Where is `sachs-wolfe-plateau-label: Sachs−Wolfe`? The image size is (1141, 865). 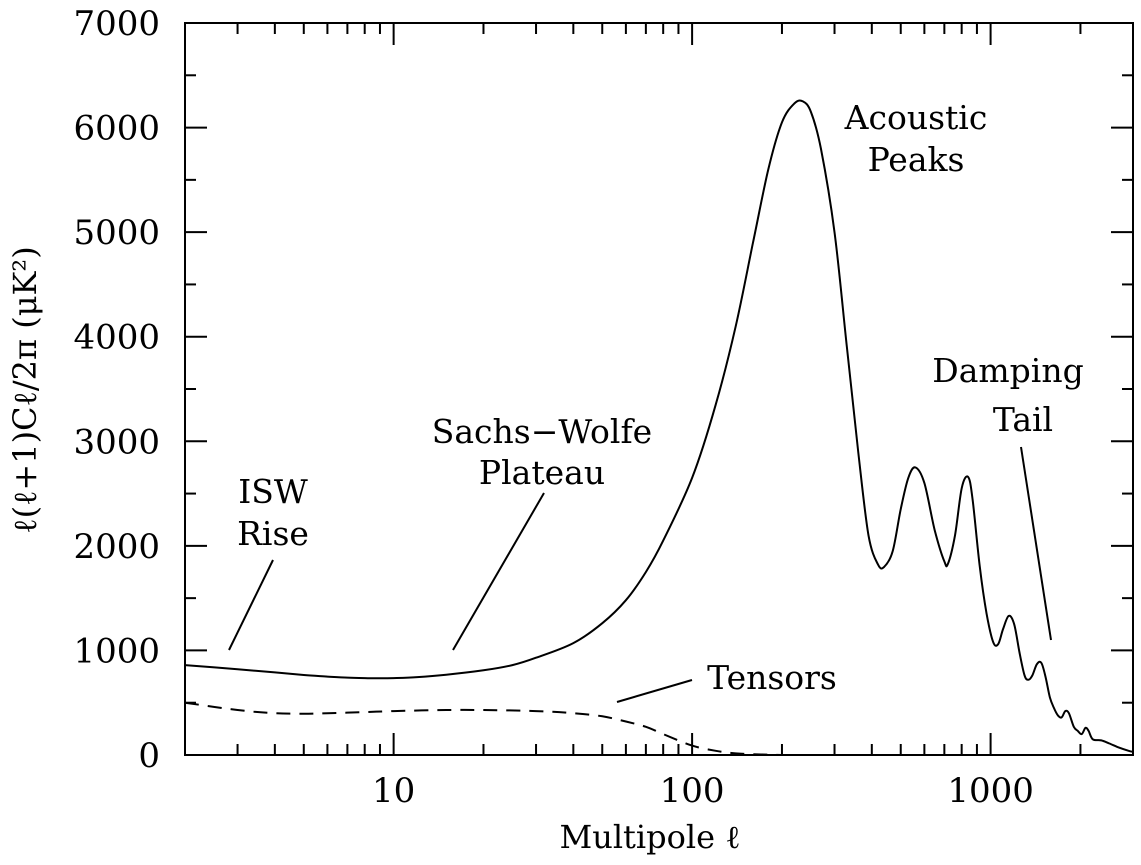 sachs-wolfe-plateau-label: Sachs−Wolfe is located at coordinates (542, 431).